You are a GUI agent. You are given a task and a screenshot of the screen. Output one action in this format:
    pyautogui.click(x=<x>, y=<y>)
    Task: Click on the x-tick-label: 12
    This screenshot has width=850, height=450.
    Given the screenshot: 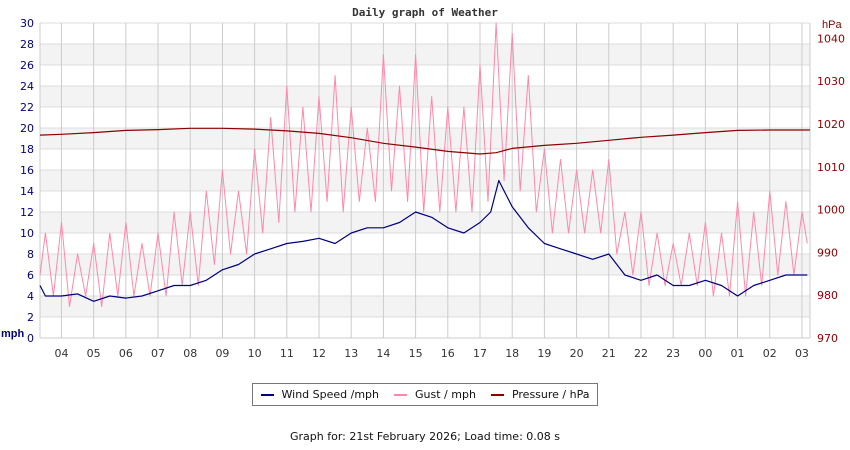 What is the action you would take?
    pyautogui.click(x=319, y=353)
    